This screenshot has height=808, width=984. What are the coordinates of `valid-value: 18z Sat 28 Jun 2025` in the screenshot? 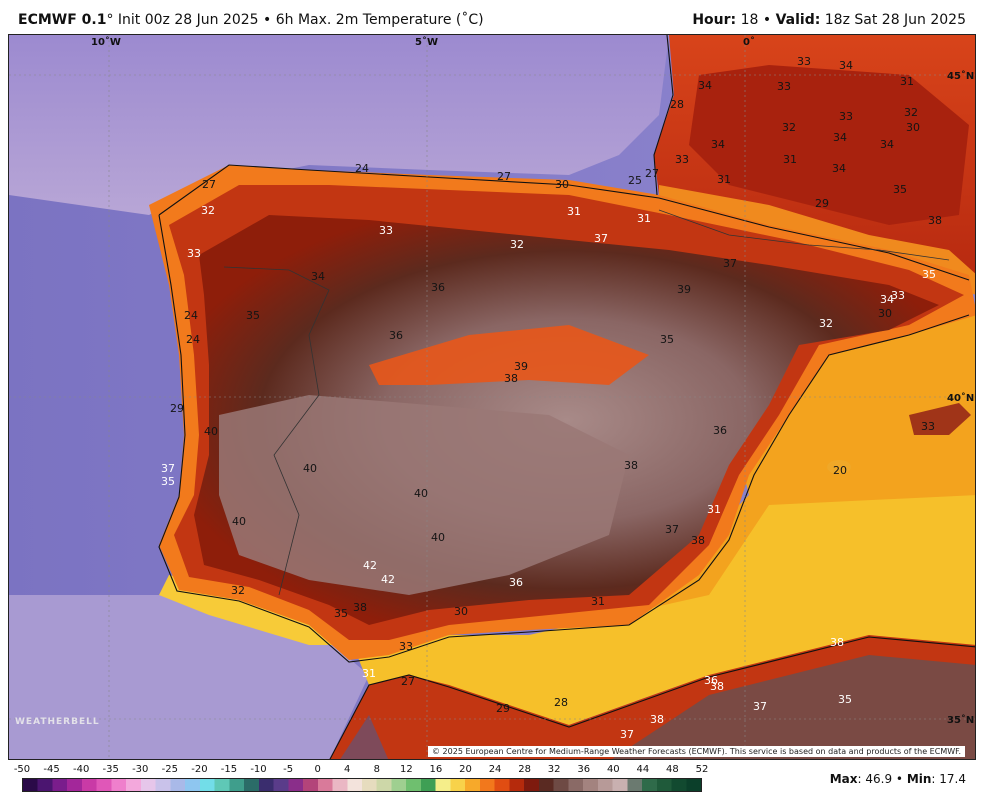 It's located at (893, 20).